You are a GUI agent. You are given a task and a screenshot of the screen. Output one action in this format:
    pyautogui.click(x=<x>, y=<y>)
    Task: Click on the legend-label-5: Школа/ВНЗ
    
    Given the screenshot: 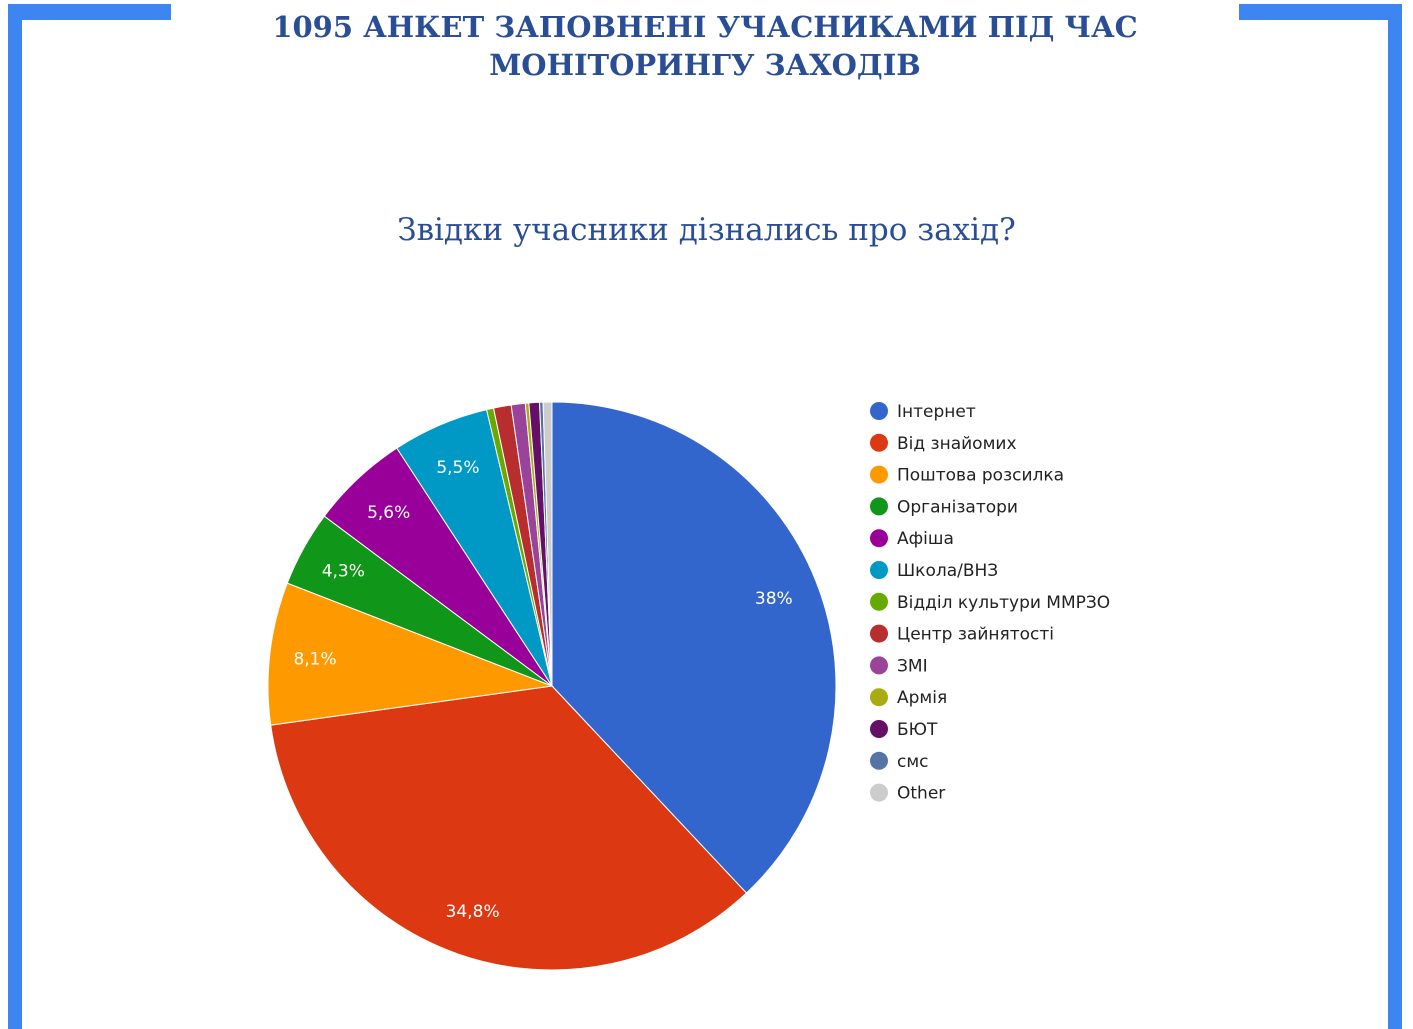 What is the action you would take?
    pyautogui.click(x=947, y=571)
    